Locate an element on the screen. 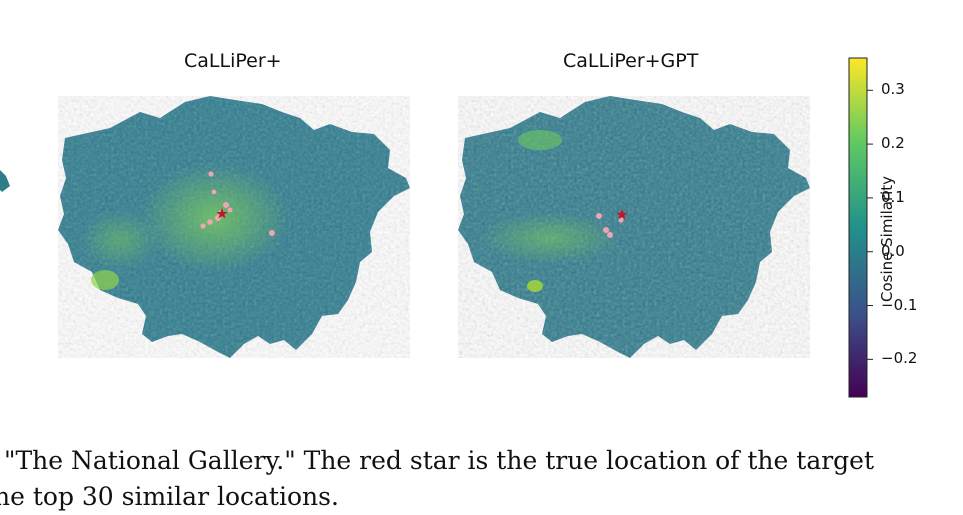  colorbar-tick-label: 0.2 is located at coordinates (893, 143).